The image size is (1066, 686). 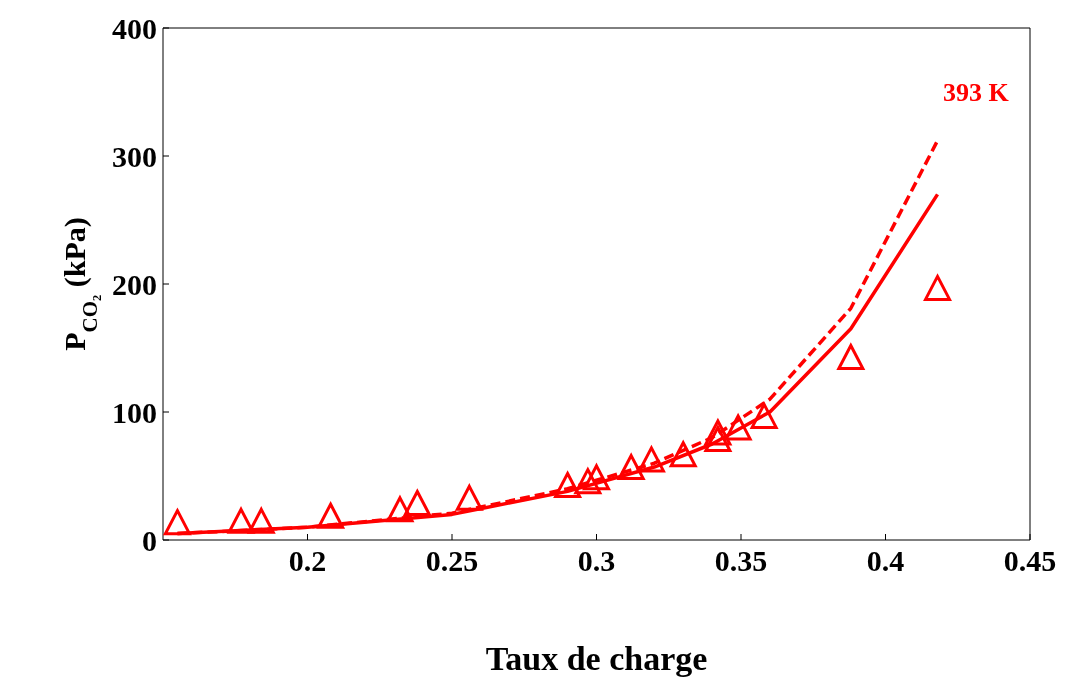 I want to click on annotation: 393 K, so click(x=976, y=93).